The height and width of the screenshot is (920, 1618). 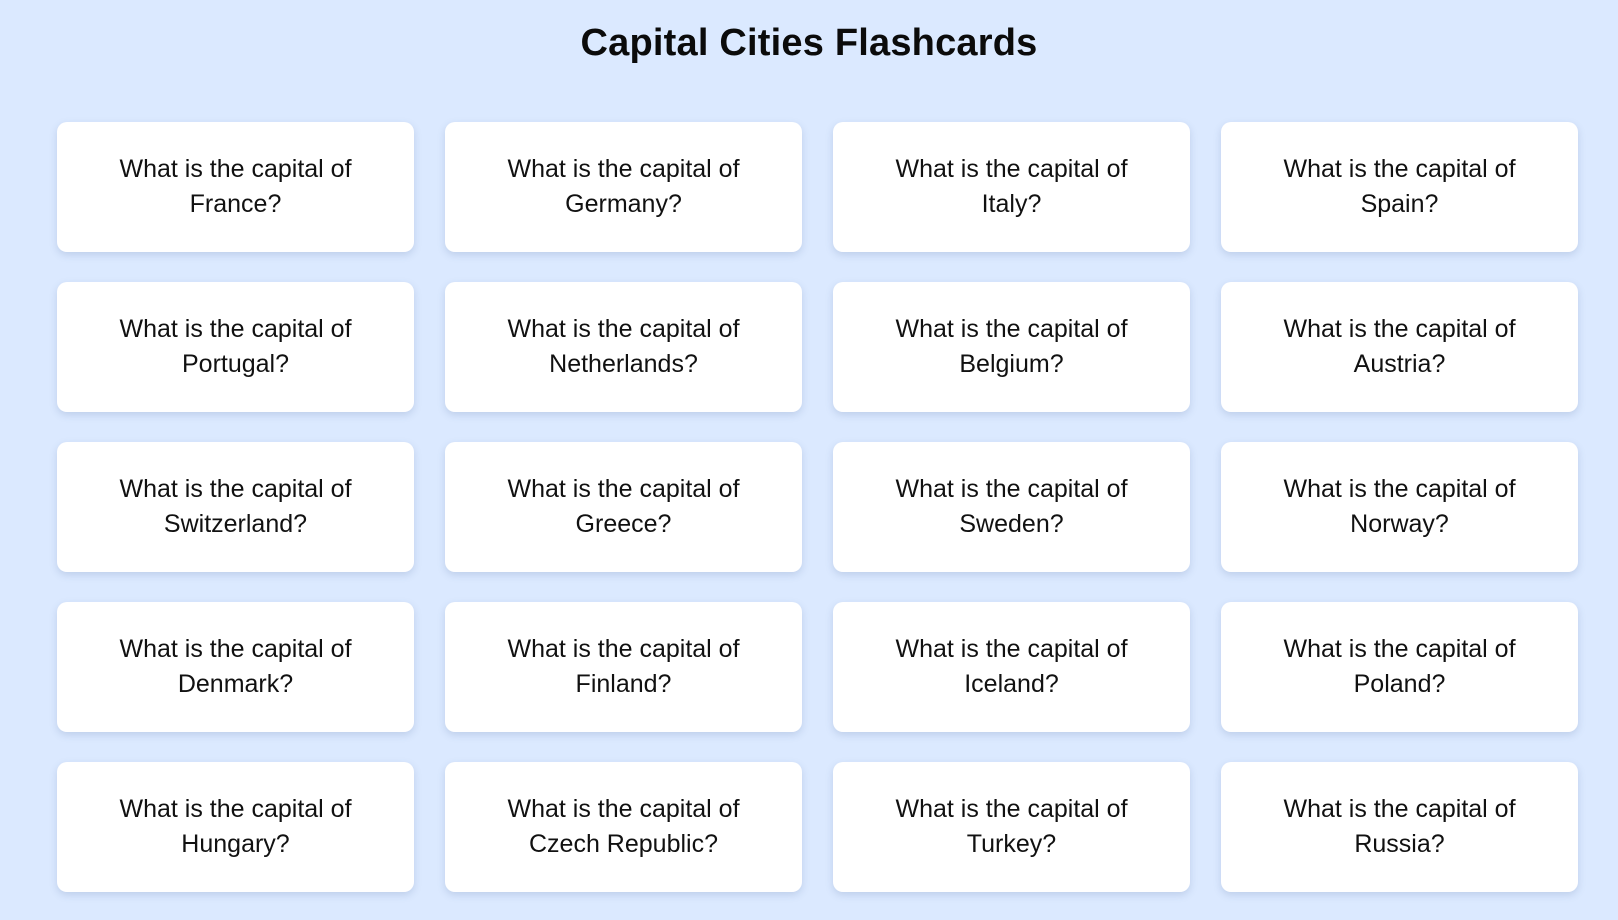 What do you see at coordinates (1399, 364) in the screenshot?
I see `flashcard-question-line-2: Austria?` at bounding box center [1399, 364].